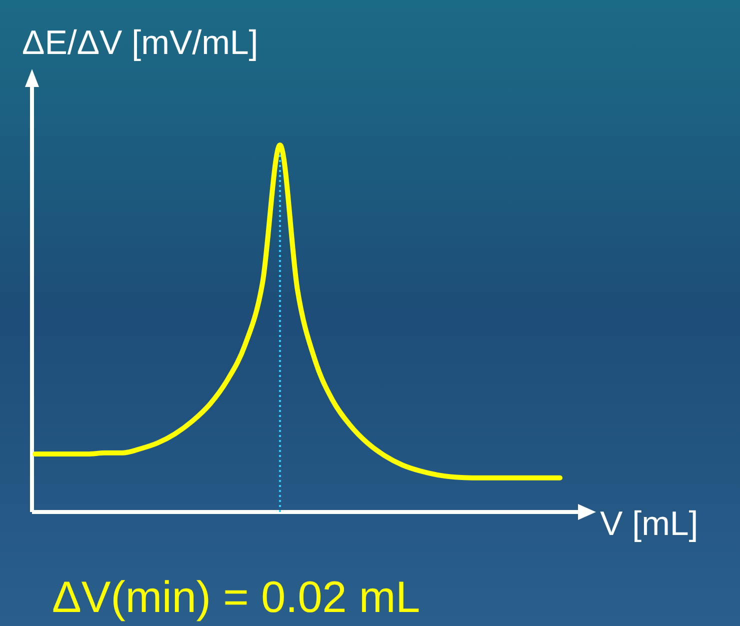 The height and width of the screenshot is (626, 740). I want to click on text: ΔV(min) = 0.02 mL, so click(236, 597).